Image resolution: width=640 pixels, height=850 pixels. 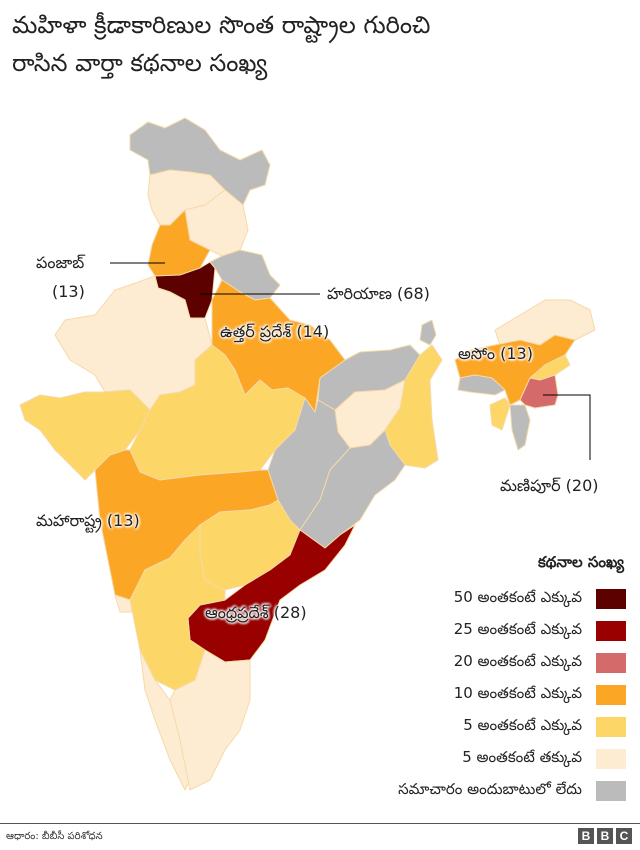 I want to click on legend-item: 50 అంతకంటే ఎక్కువ, so click(x=476, y=599).